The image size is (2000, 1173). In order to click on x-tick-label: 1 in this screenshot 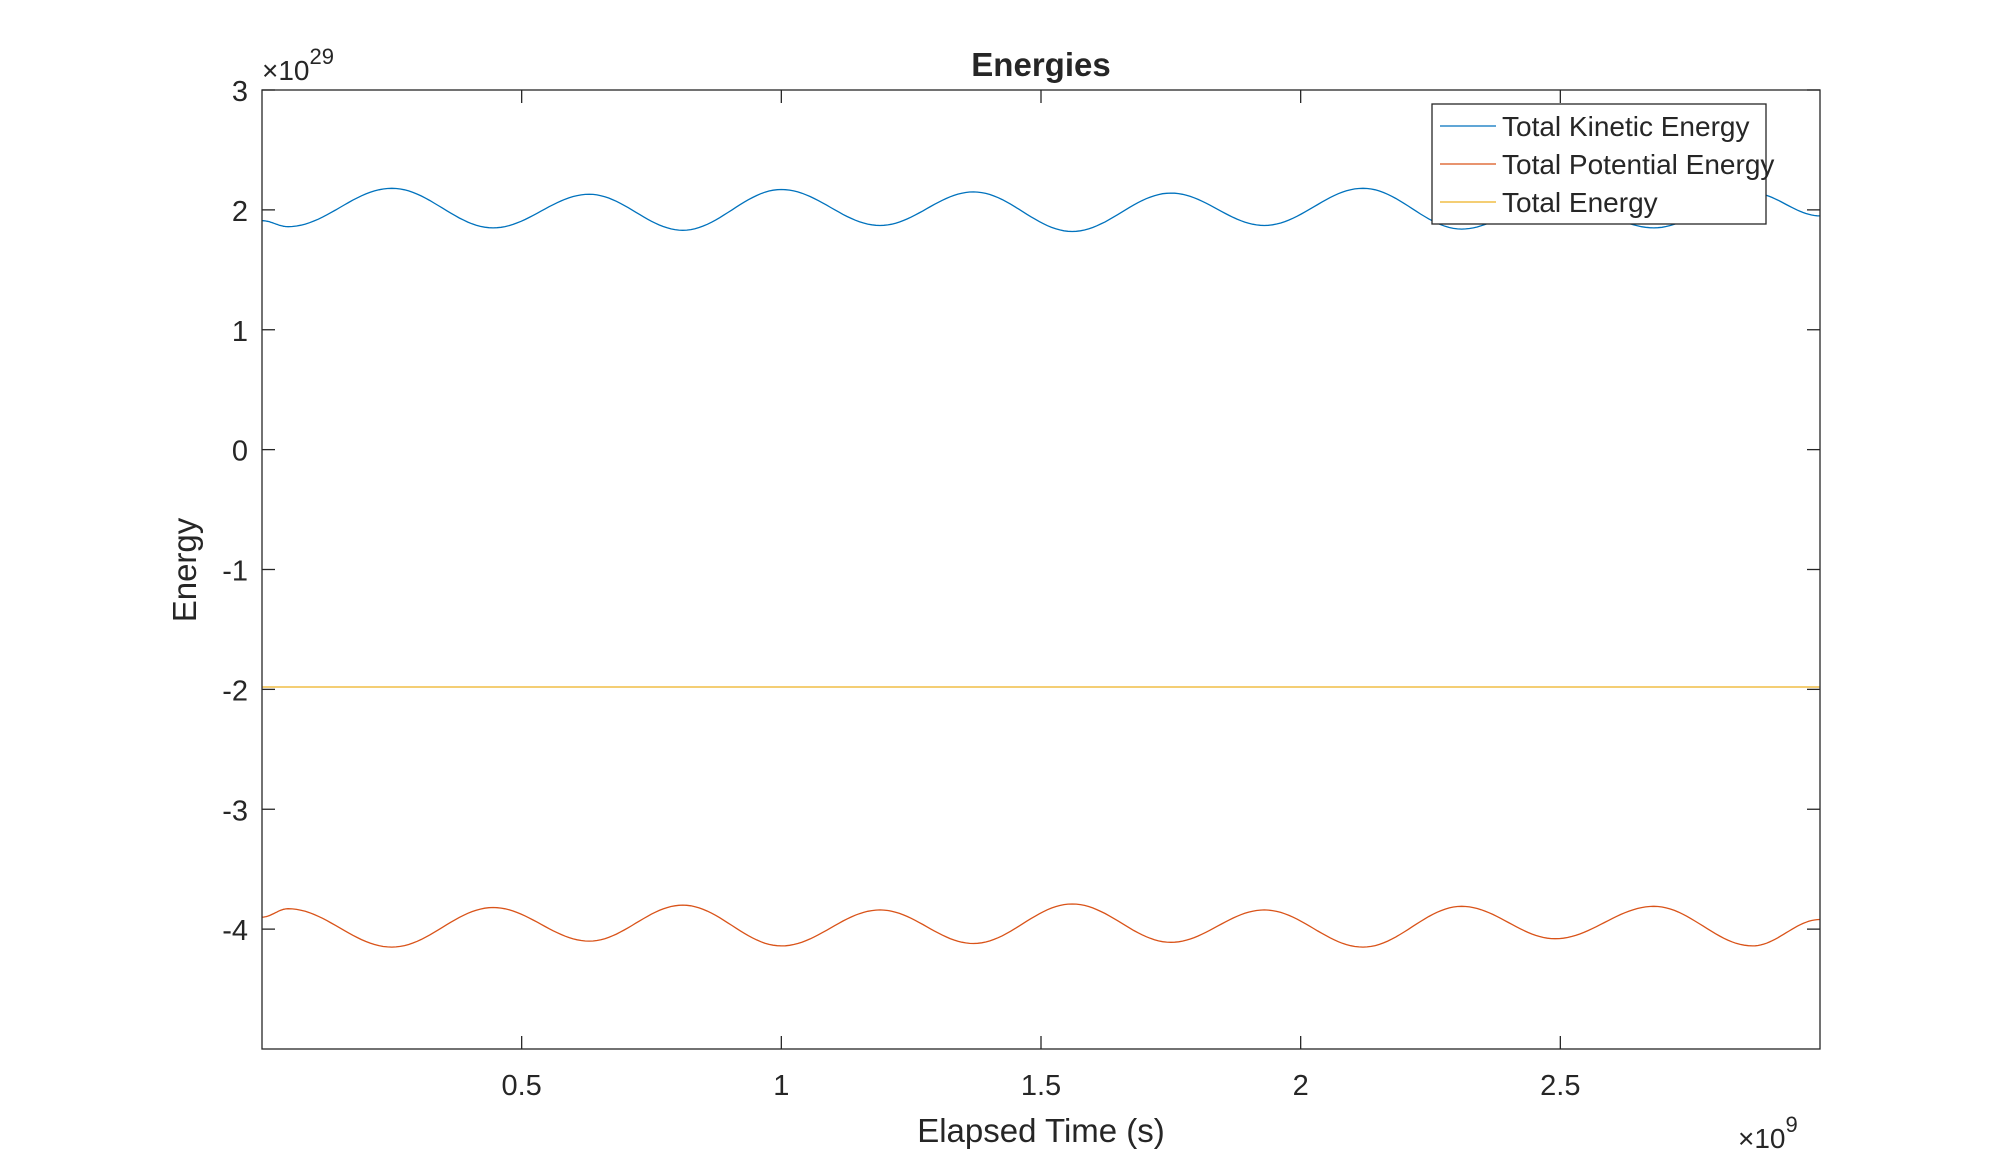, I will do `click(781, 1086)`.